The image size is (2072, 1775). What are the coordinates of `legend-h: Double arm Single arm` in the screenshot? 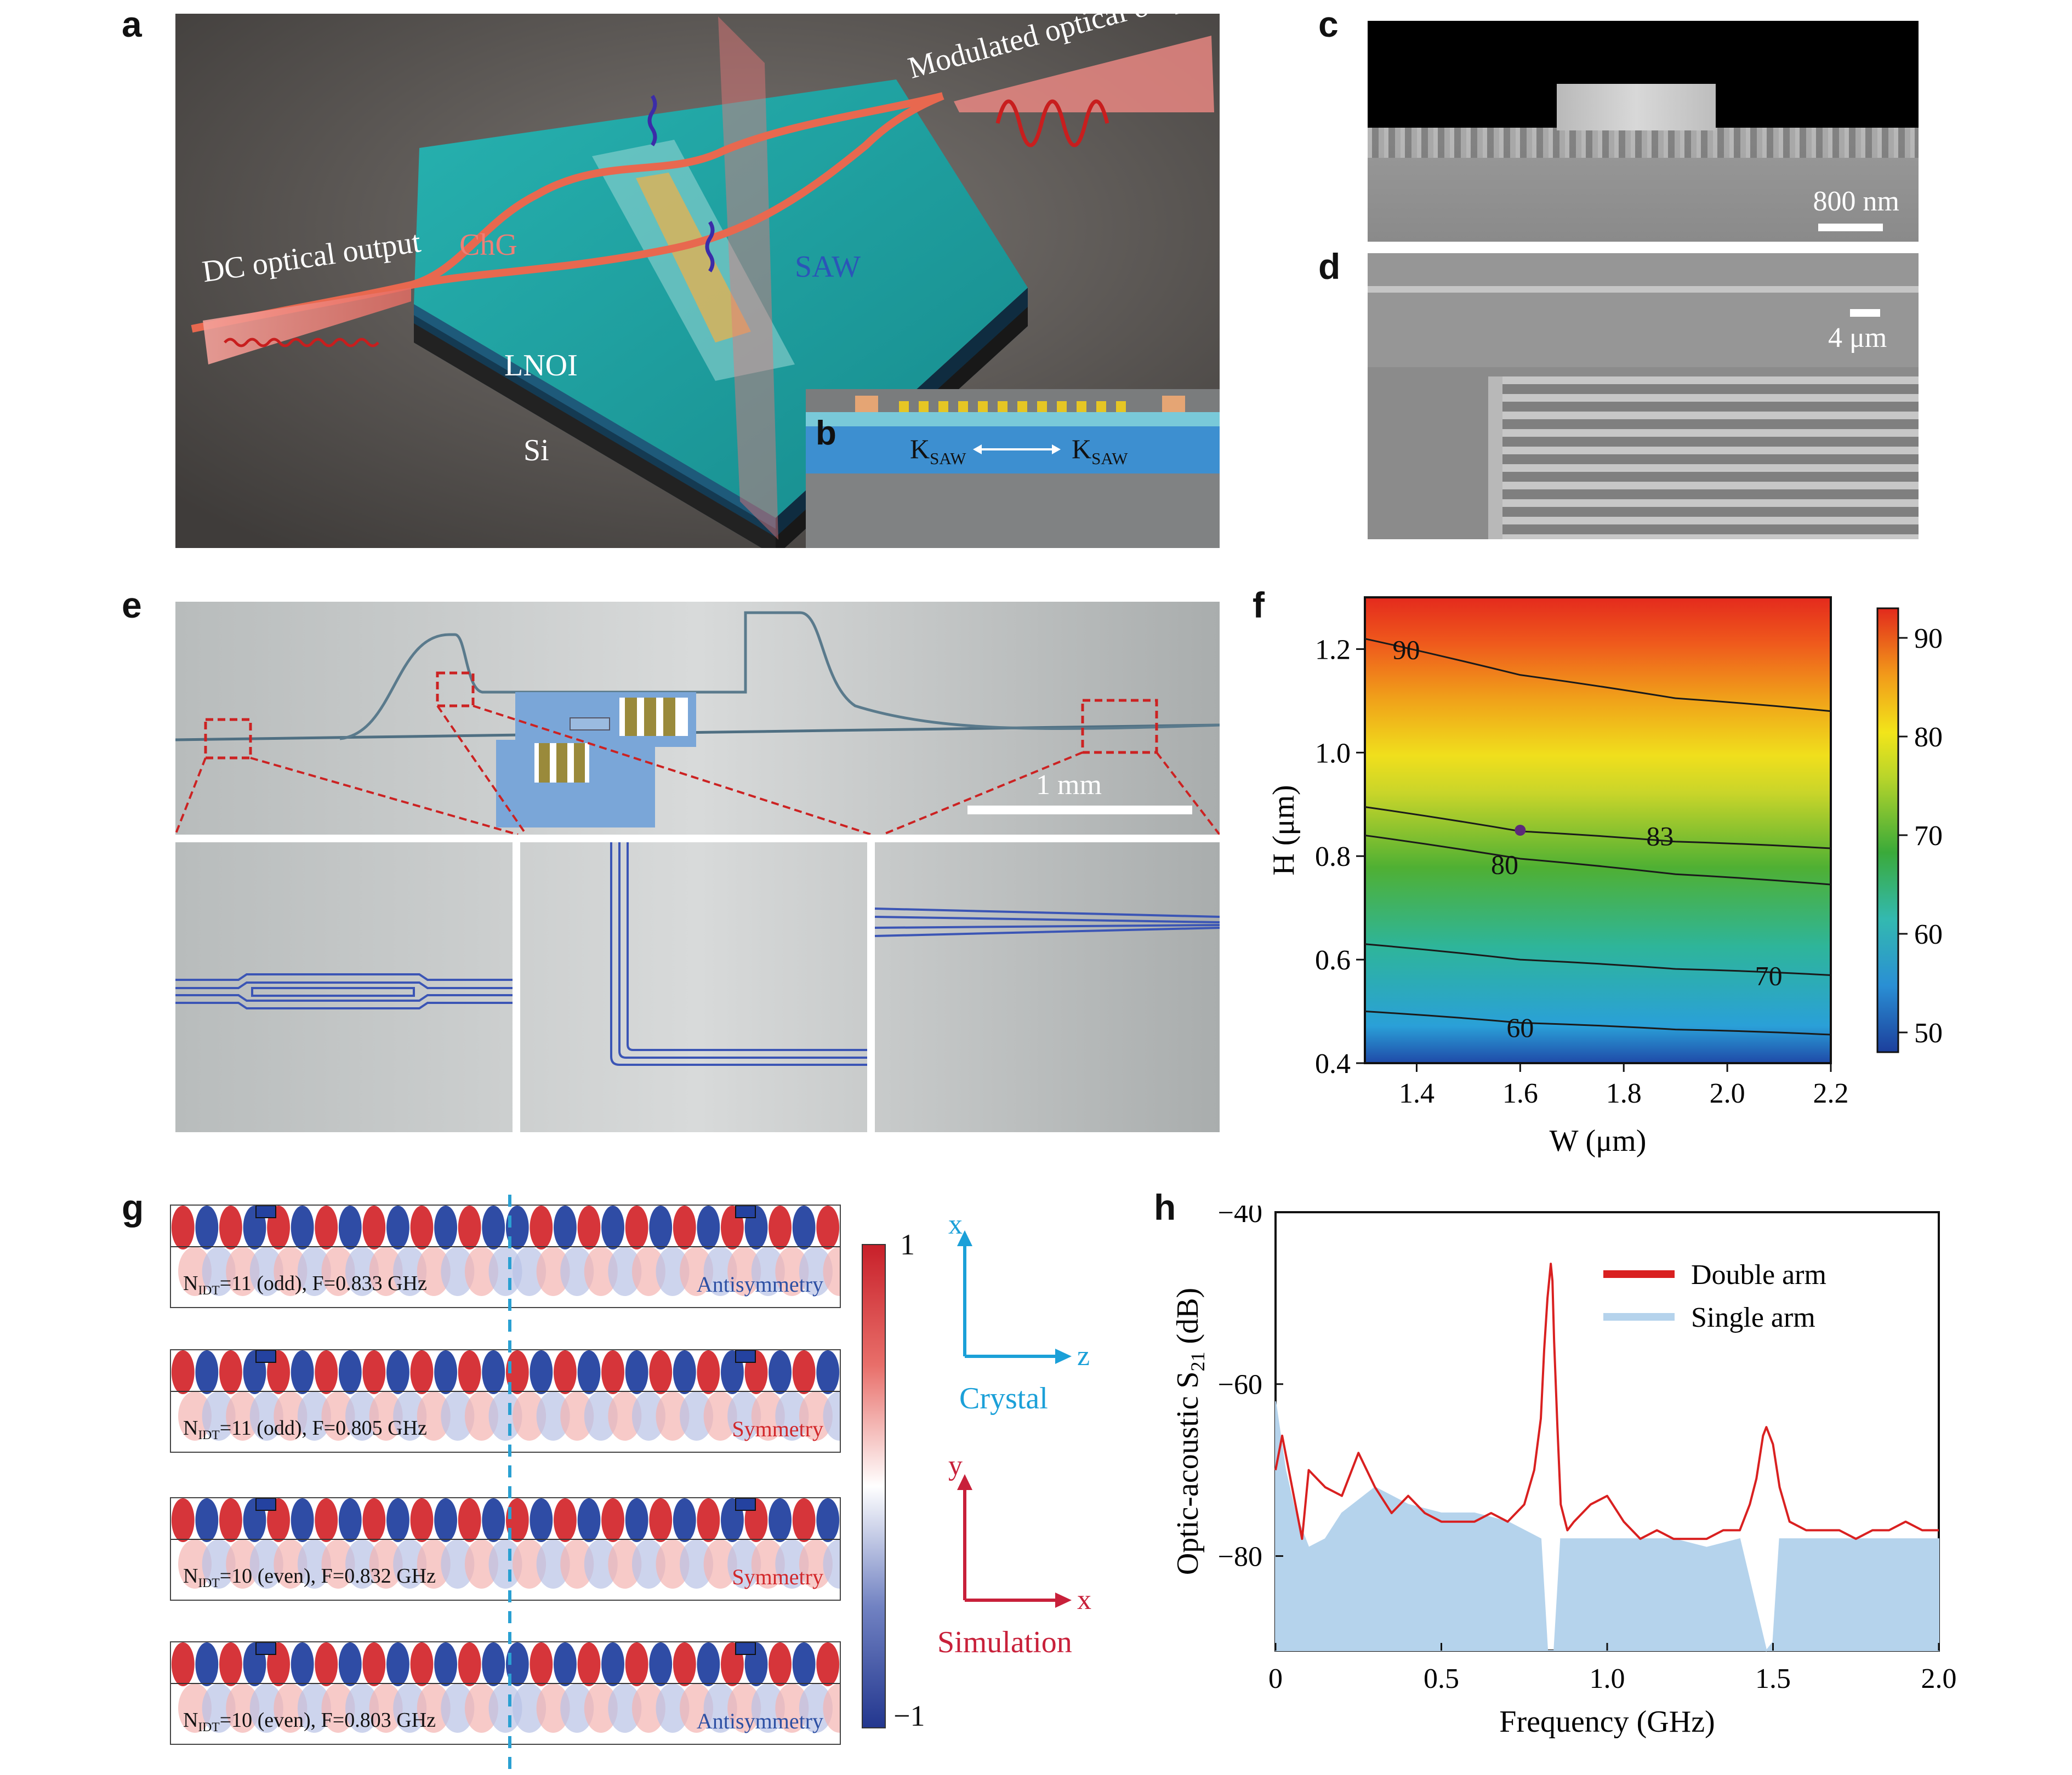 It's located at (1714, 1296).